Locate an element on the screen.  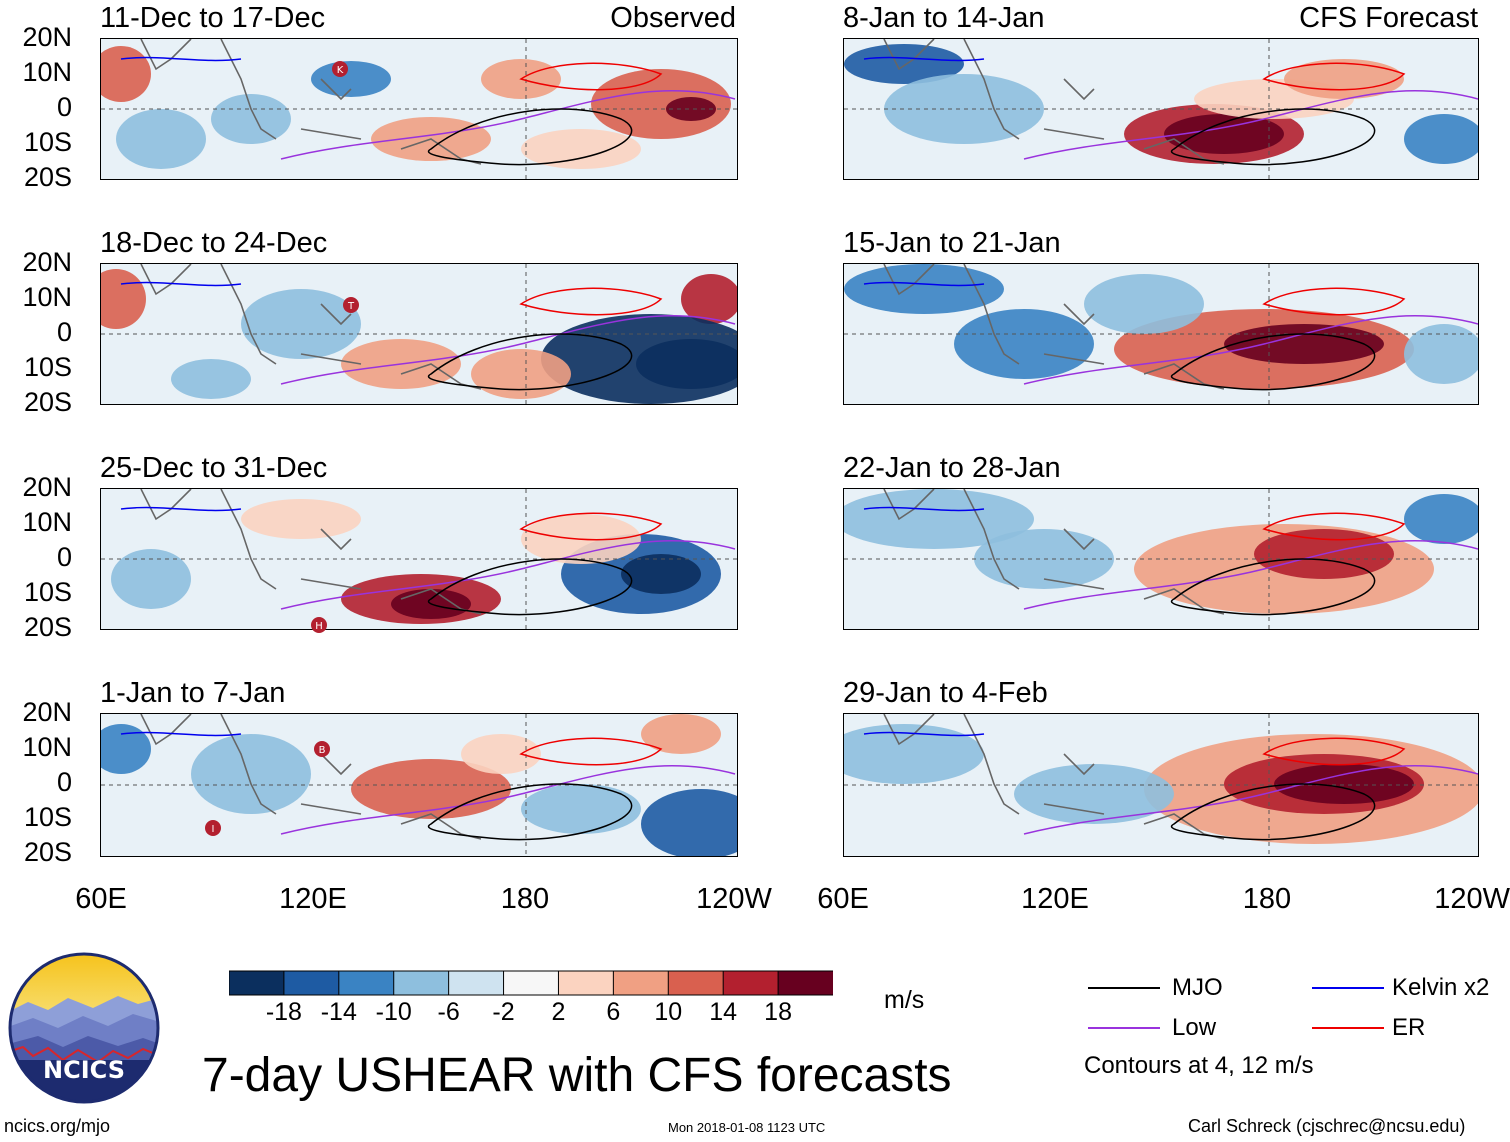
legend-label-er: ER is located at coordinates (1409, 1027).